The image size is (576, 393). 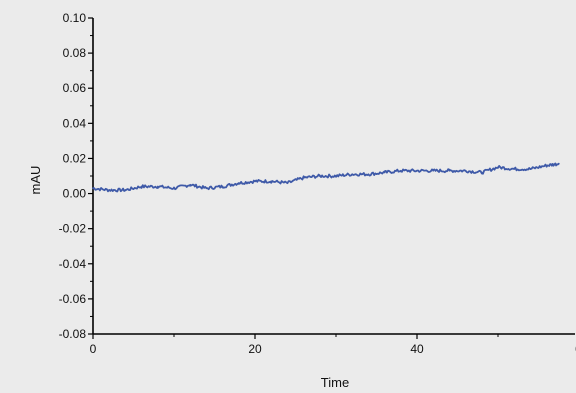 What do you see at coordinates (335, 382) in the screenshot?
I see `x-axis-title: Time` at bounding box center [335, 382].